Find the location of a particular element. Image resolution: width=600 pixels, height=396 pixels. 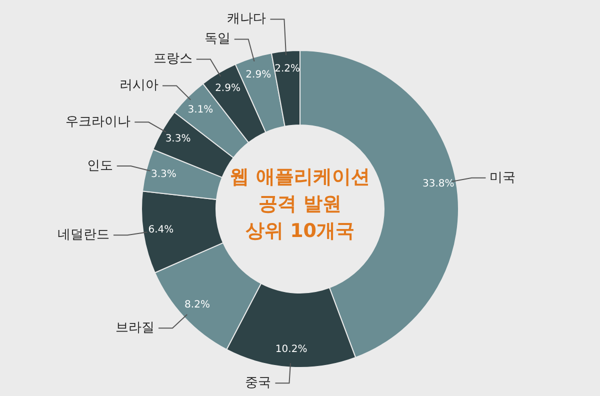

slice-label: 네덜란드 is located at coordinates (83, 235).